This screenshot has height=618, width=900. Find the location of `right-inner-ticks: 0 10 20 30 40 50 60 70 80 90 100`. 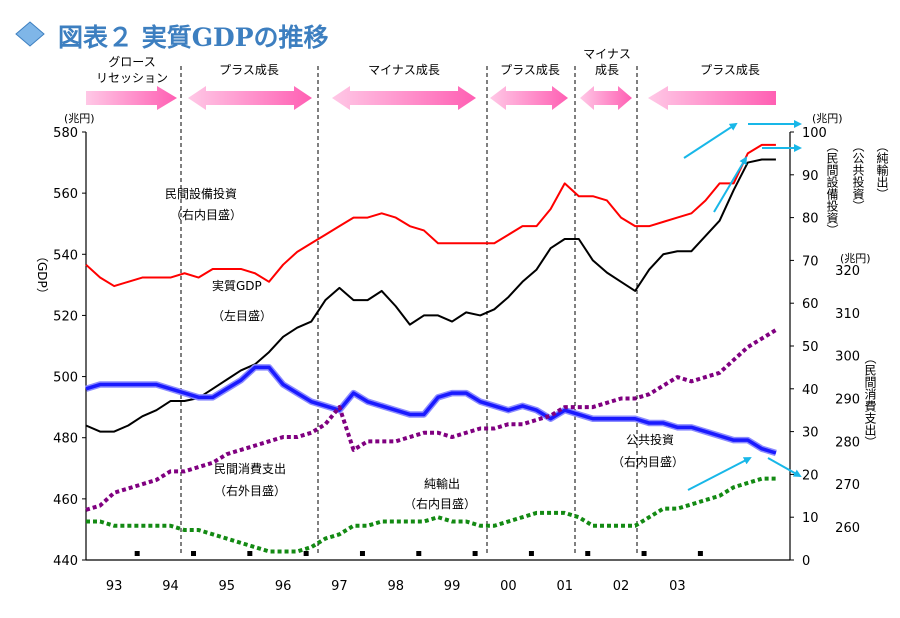

right-inner-ticks: 0 10 20 30 40 50 60 70 80 90 100 is located at coordinates (808, 347).